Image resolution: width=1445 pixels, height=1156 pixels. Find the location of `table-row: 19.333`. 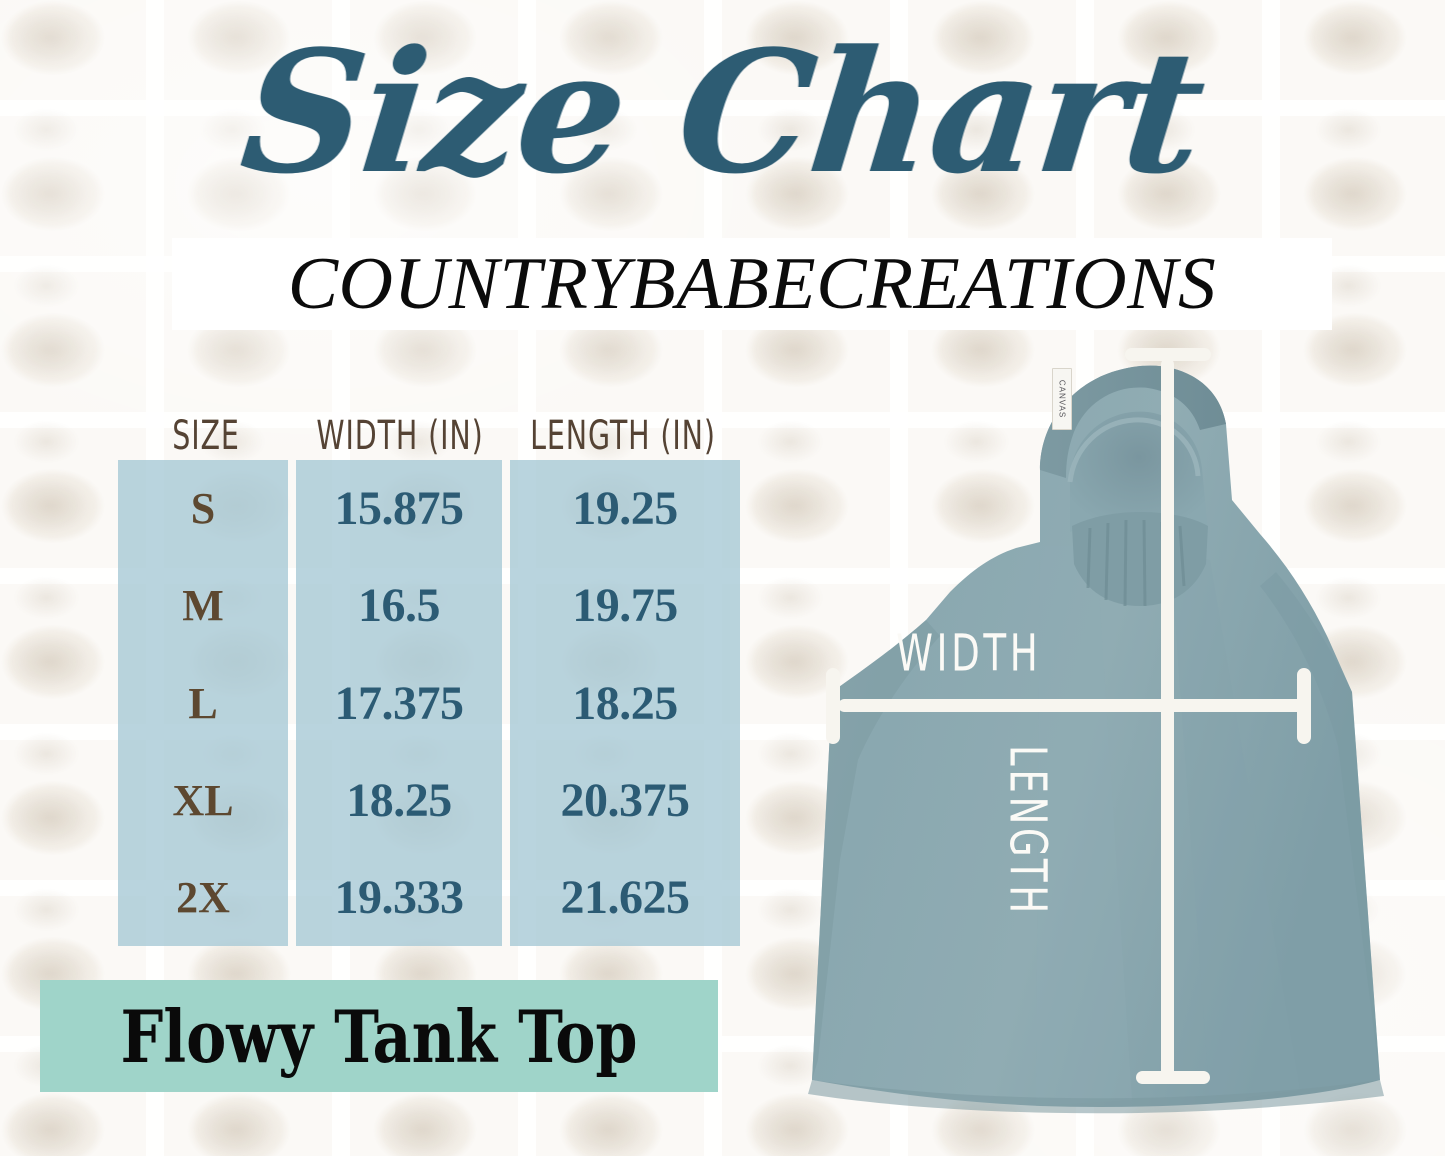

table-row: 19.333 is located at coordinates (399, 897).